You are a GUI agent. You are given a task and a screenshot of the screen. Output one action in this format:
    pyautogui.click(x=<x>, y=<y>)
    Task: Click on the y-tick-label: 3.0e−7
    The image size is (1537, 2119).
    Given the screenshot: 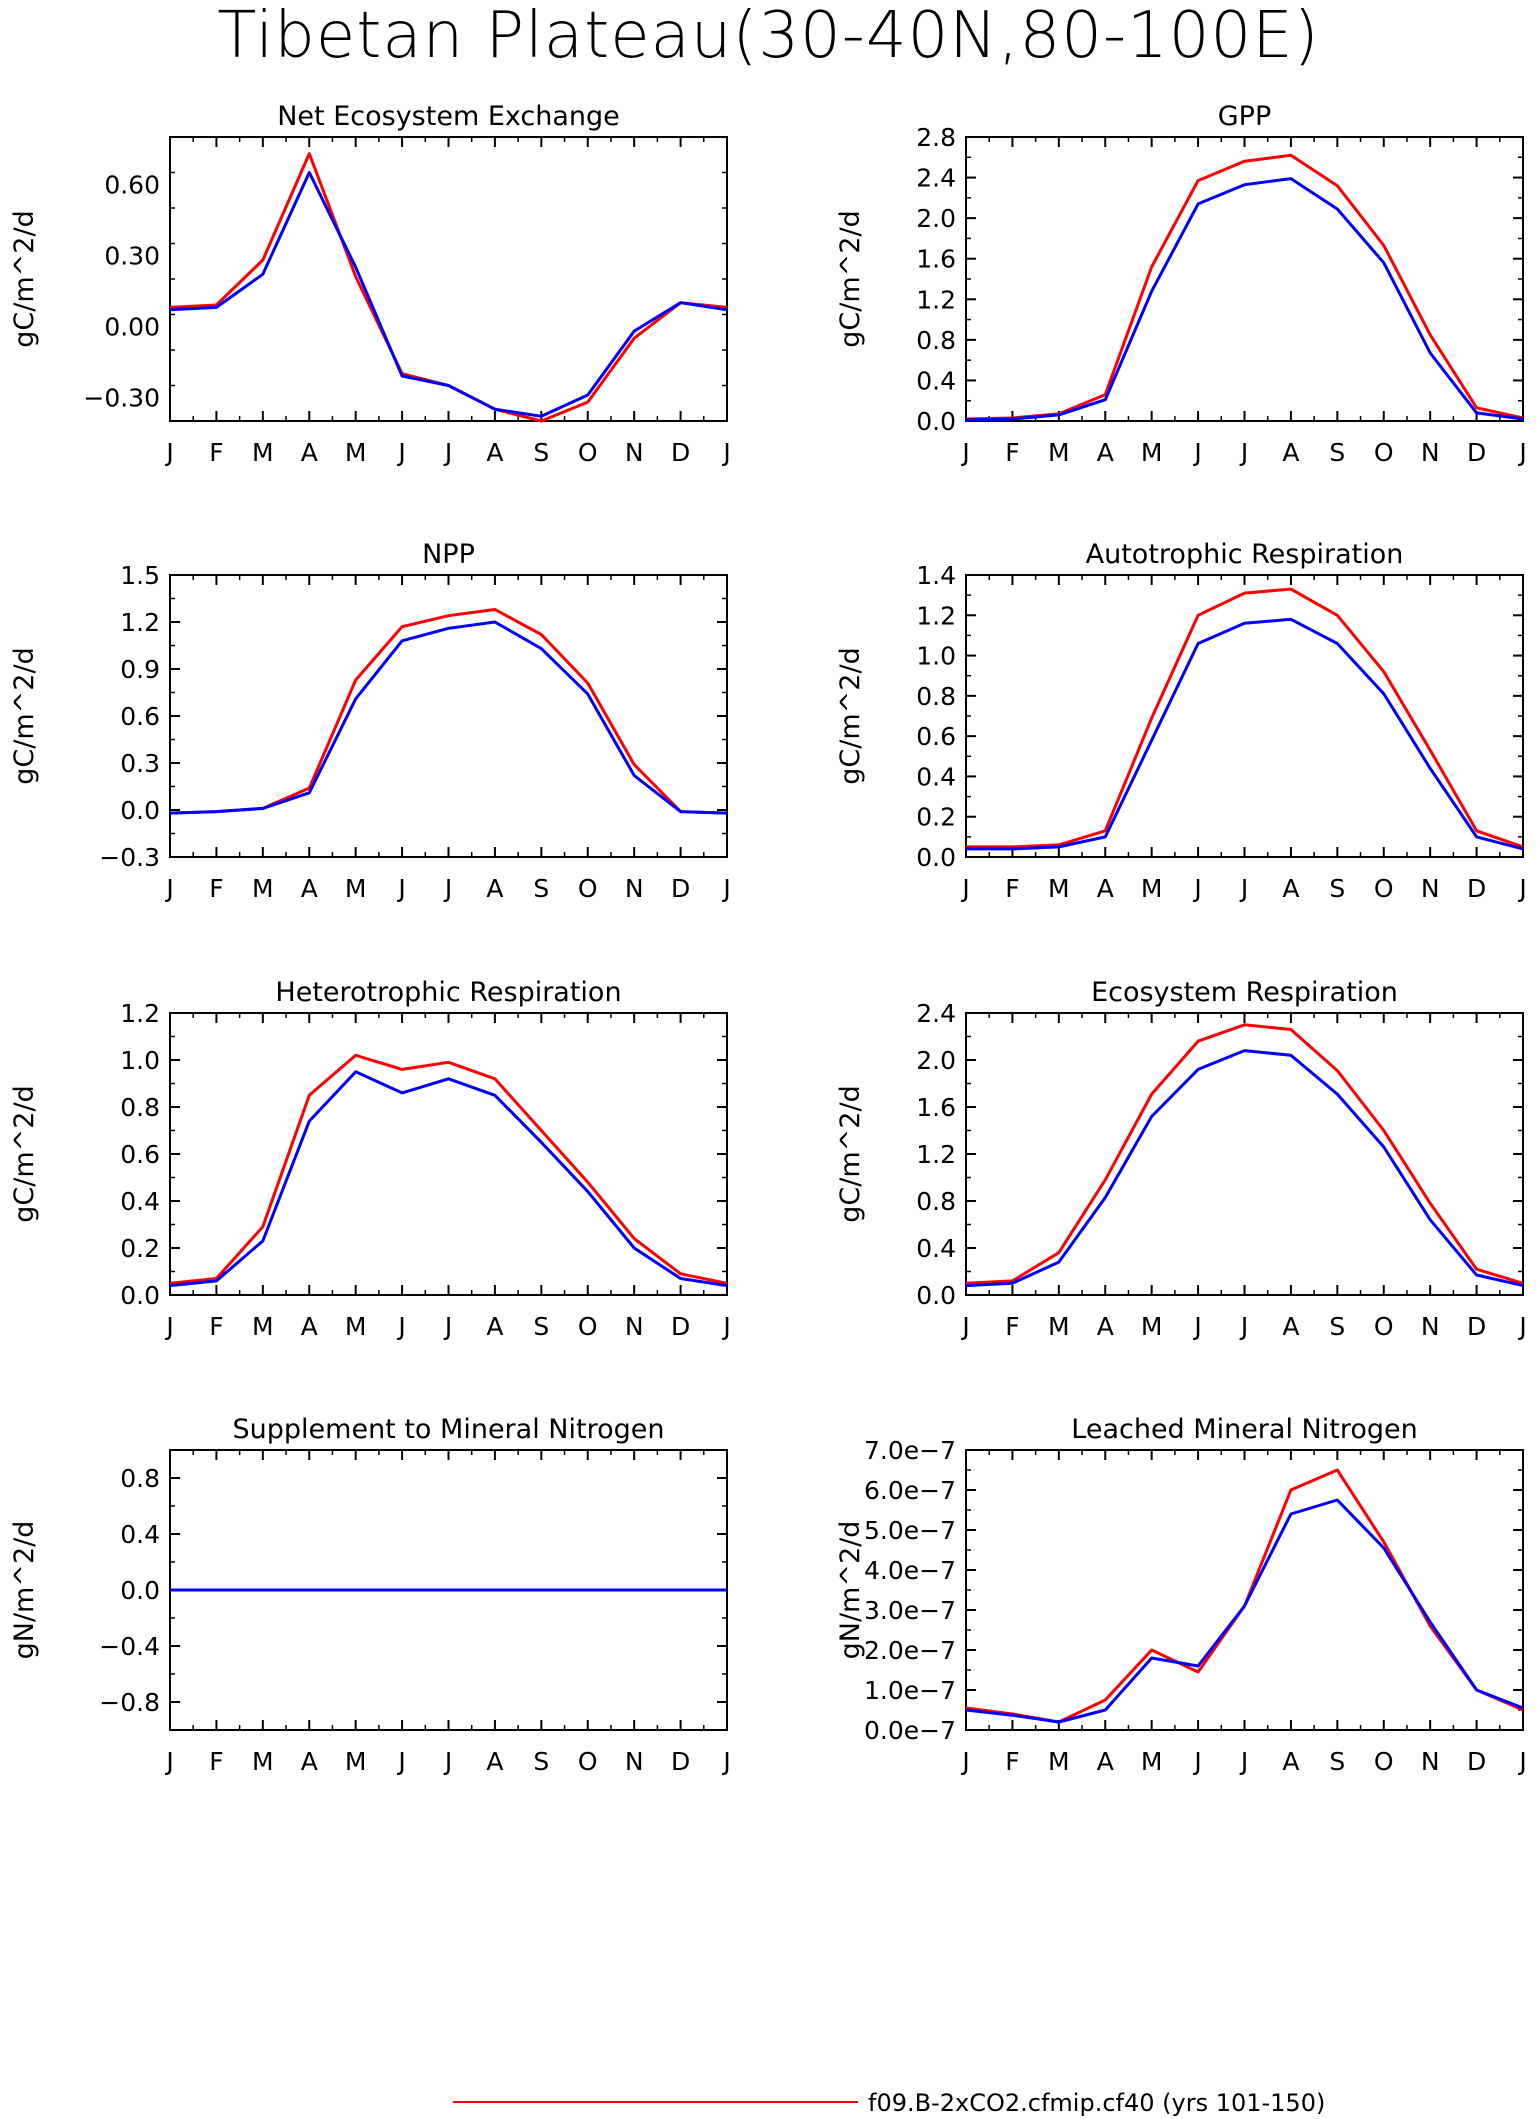 What is the action you would take?
    pyautogui.click(x=910, y=1610)
    